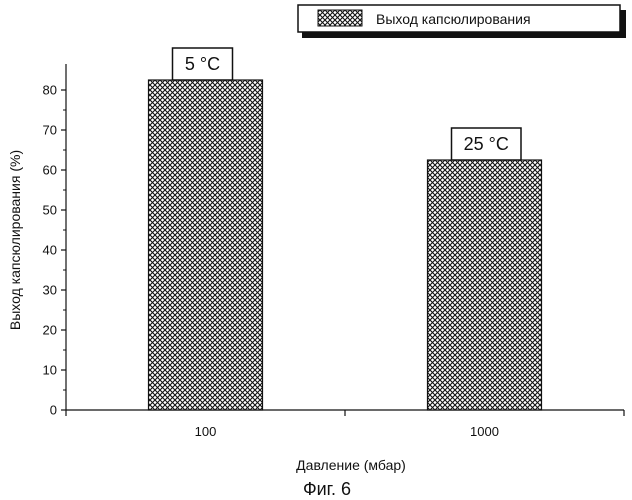  Describe the element at coordinates (50, 90) in the screenshot. I see `y-tick-label: 80` at that location.